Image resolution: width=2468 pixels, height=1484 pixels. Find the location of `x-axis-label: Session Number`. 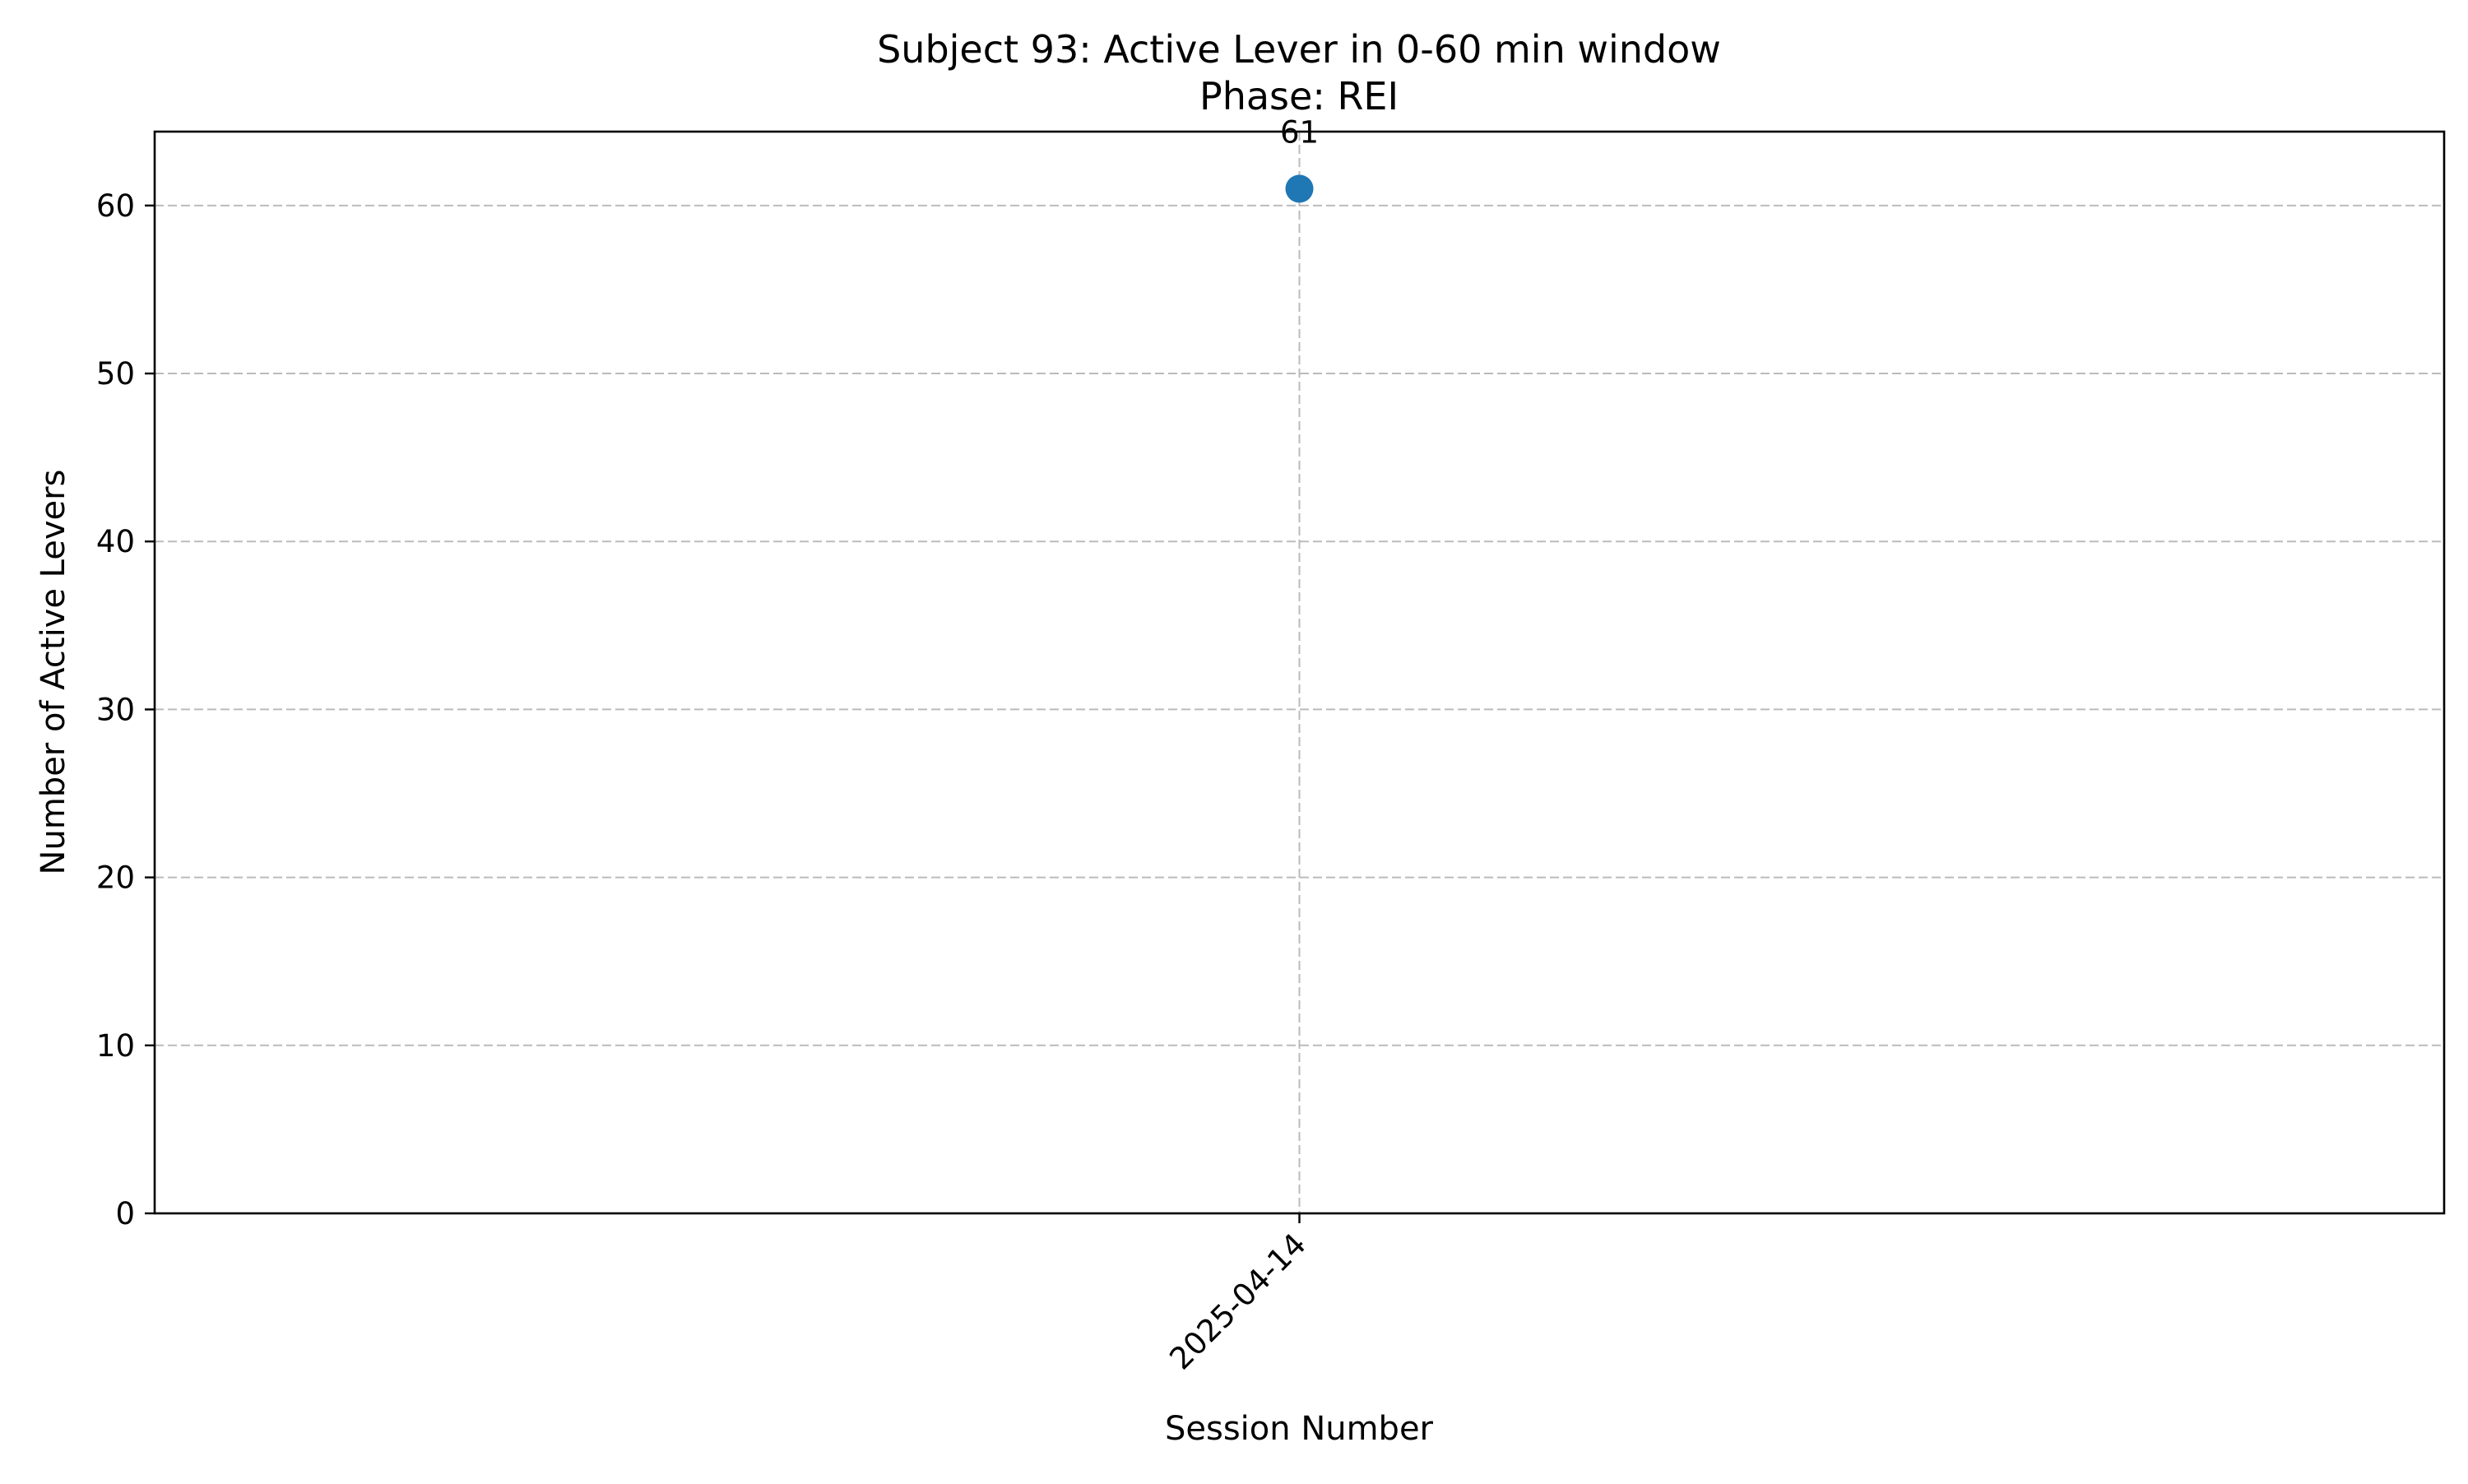

x-axis-label: Session Number is located at coordinates (1299, 1429).